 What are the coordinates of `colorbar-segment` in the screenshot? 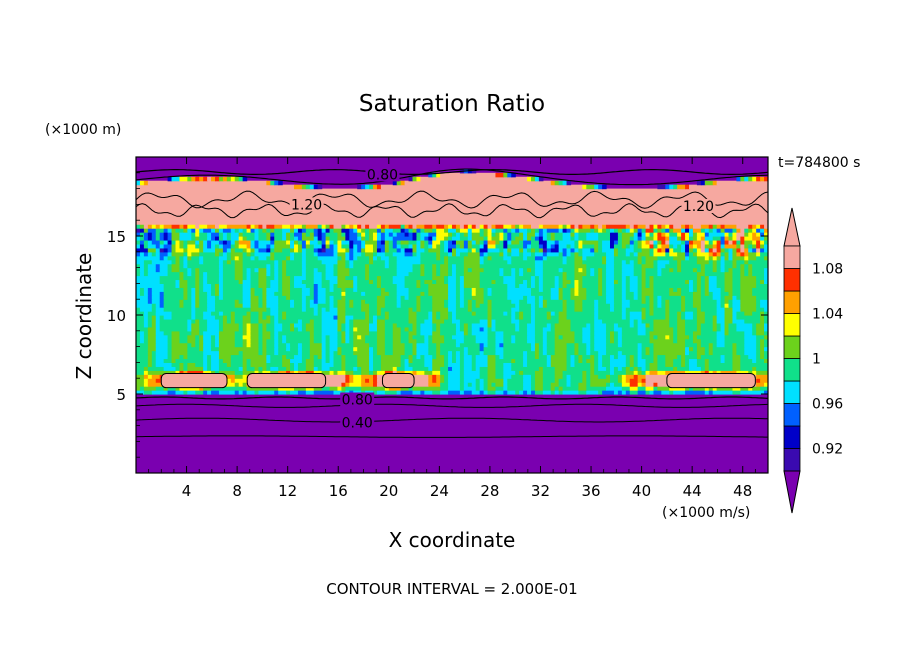 It's located at (792, 257).